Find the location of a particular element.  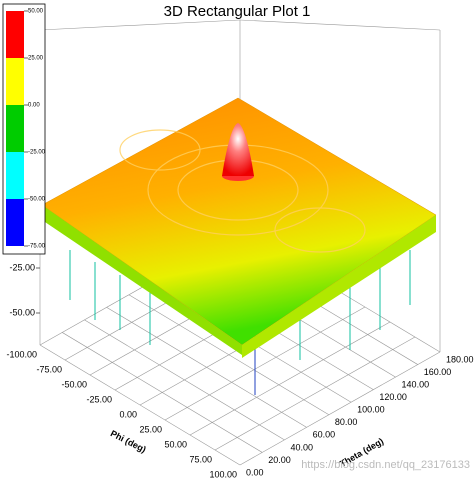

colorbar: 50.00 25.00 0.00 -25.00 -50.00 -75.00 is located at coordinates (24, 129).